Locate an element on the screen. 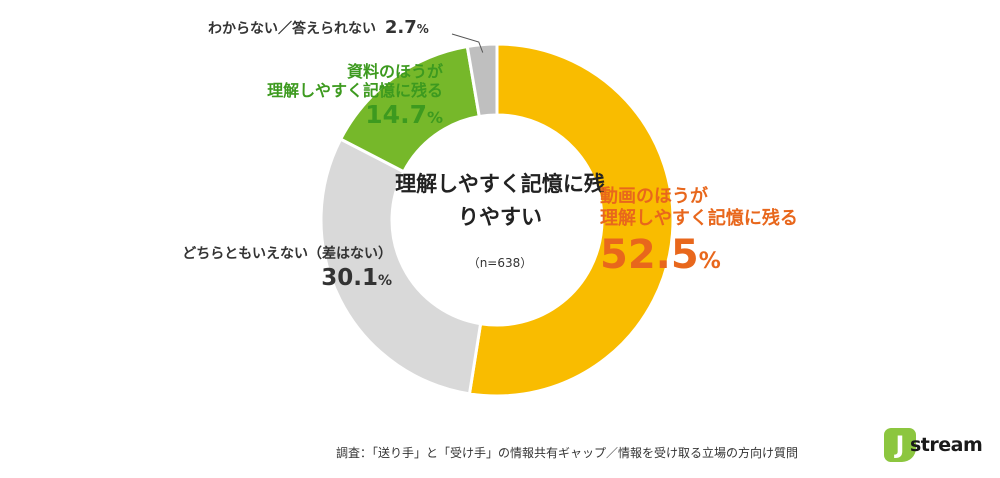 The width and height of the screenshot is (1000, 478). logo-text: stream is located at coordinates (946, 445).